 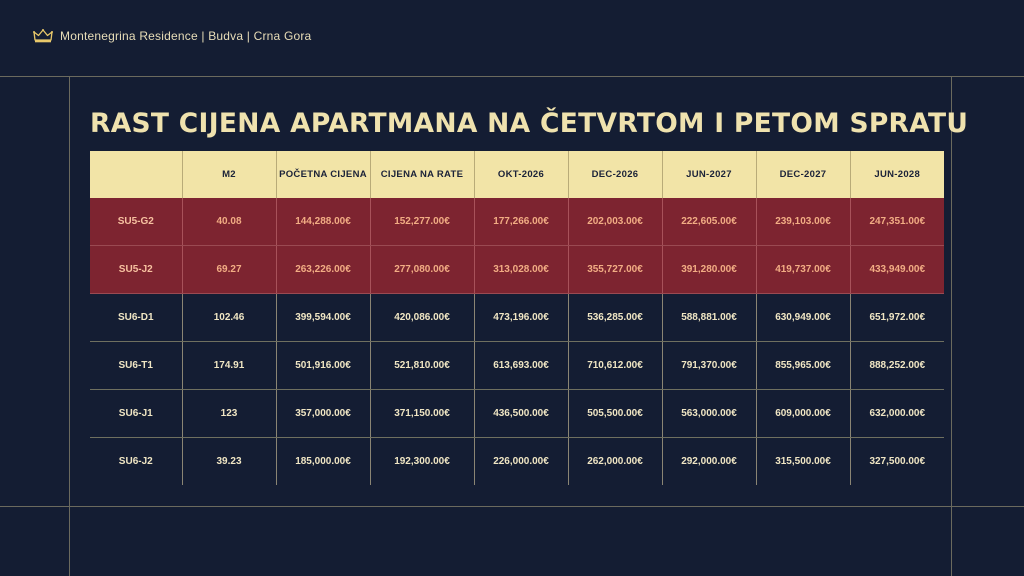 I want to click on table-cell: 263,226.00€, so click(x=322, y=269).